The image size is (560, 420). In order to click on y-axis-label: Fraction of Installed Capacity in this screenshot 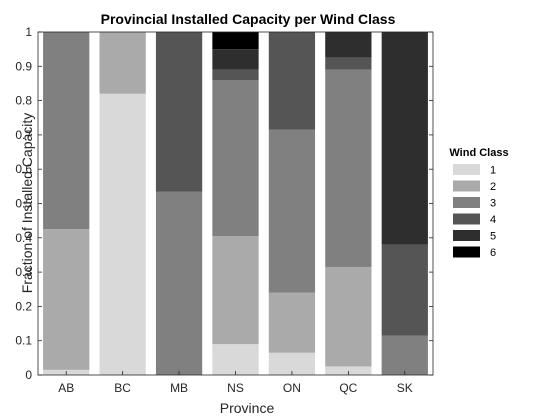, I will do `click(27, 203)`.